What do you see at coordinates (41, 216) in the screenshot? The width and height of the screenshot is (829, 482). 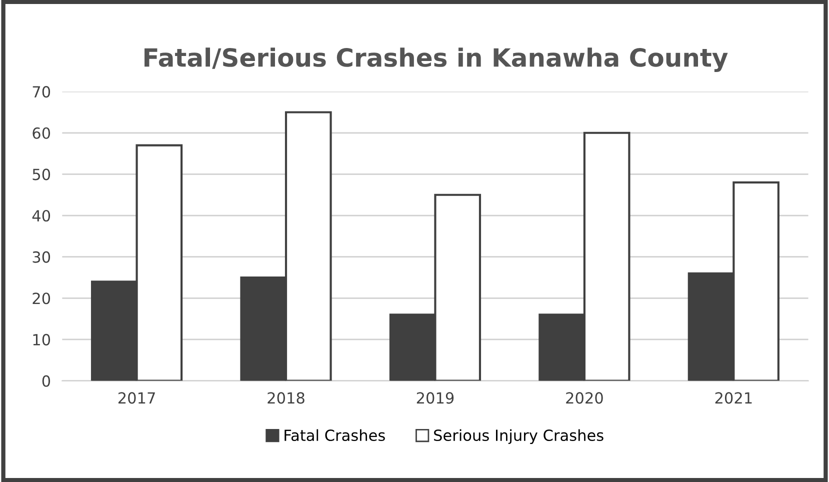 I see `y-tick-label: 40` at bounding box center [41, 216].